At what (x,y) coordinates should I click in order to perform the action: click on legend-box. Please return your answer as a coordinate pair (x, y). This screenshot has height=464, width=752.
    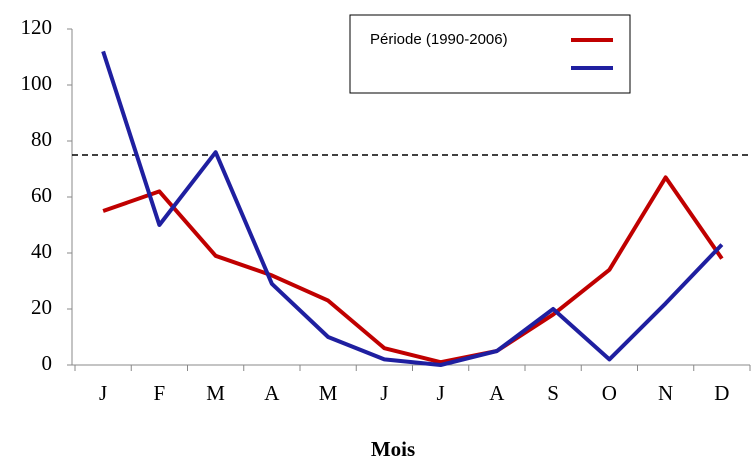
    Looking at the image, I should click on (490, 54).